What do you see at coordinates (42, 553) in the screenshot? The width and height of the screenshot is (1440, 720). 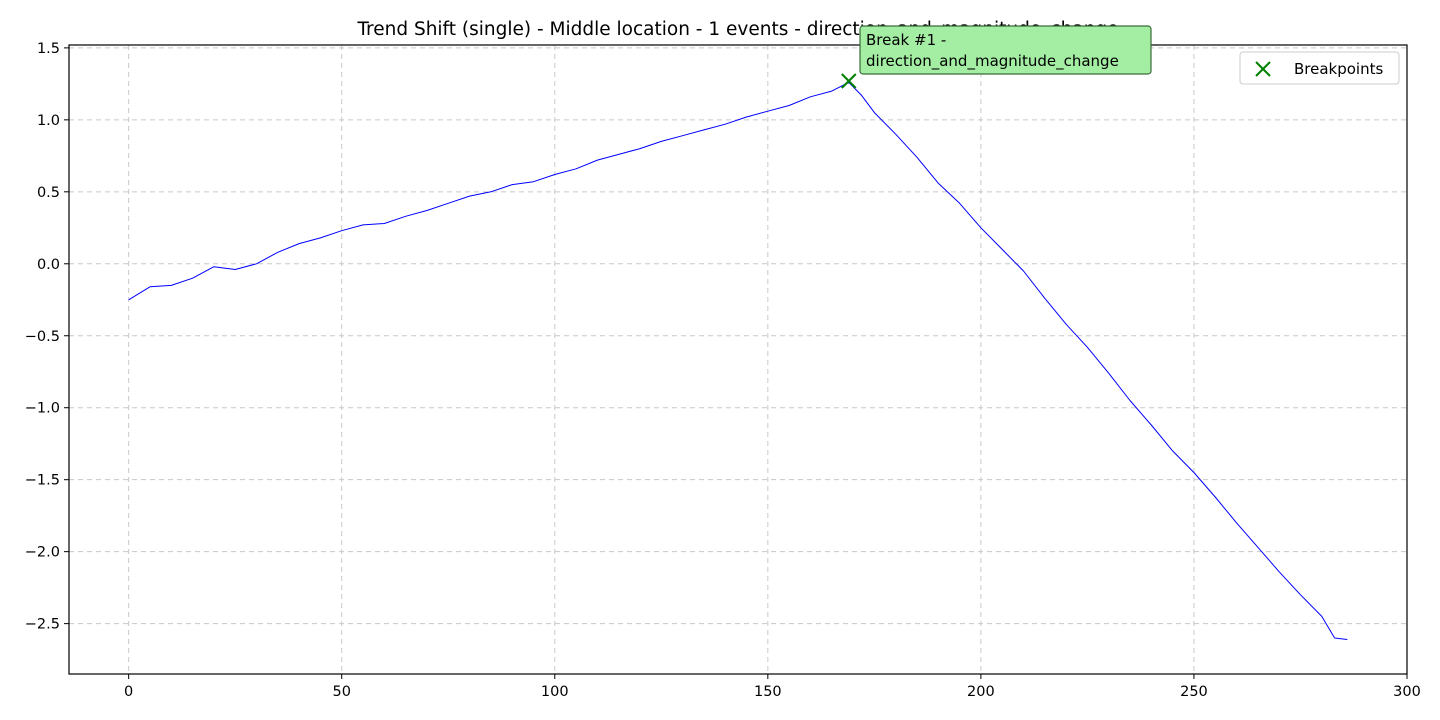 I see `y-tick-label: −2.0` at bounding box center [42, 553].